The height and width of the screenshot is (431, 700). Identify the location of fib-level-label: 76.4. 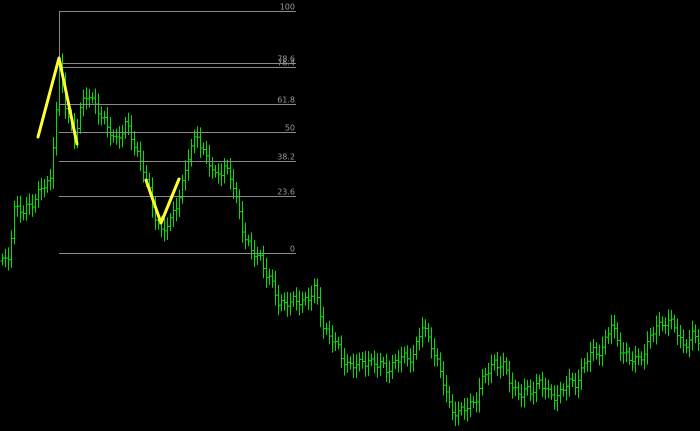
(286, 63).